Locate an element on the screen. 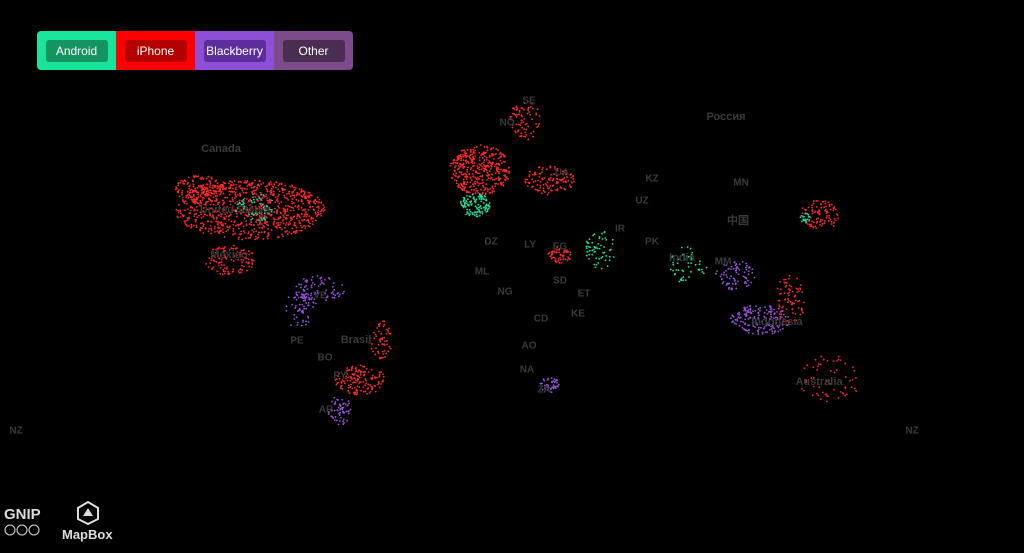 The height and width of the screenshot is (553, 1024). legend-segment: Blackberry is located at coordinates (234, 50).